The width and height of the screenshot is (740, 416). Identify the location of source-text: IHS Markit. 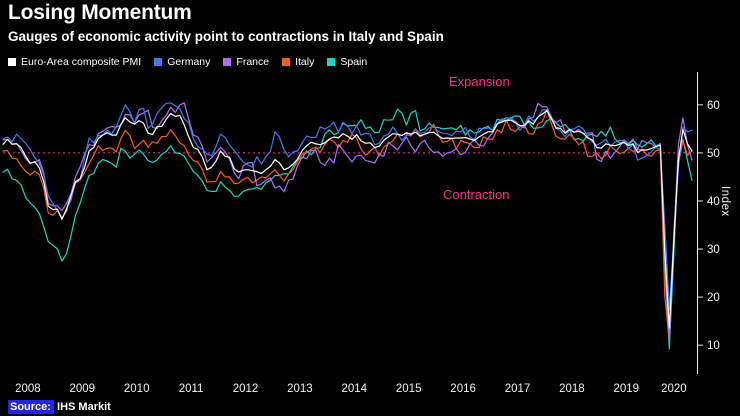
(84, 407).